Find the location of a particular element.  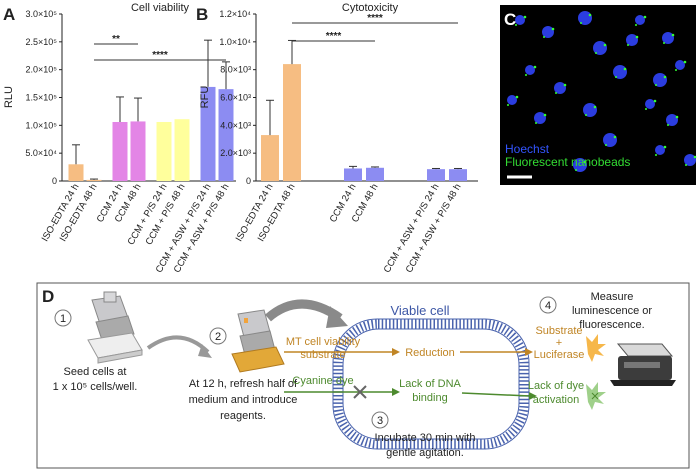

panel-label: B is located at coordinates (202, 14).